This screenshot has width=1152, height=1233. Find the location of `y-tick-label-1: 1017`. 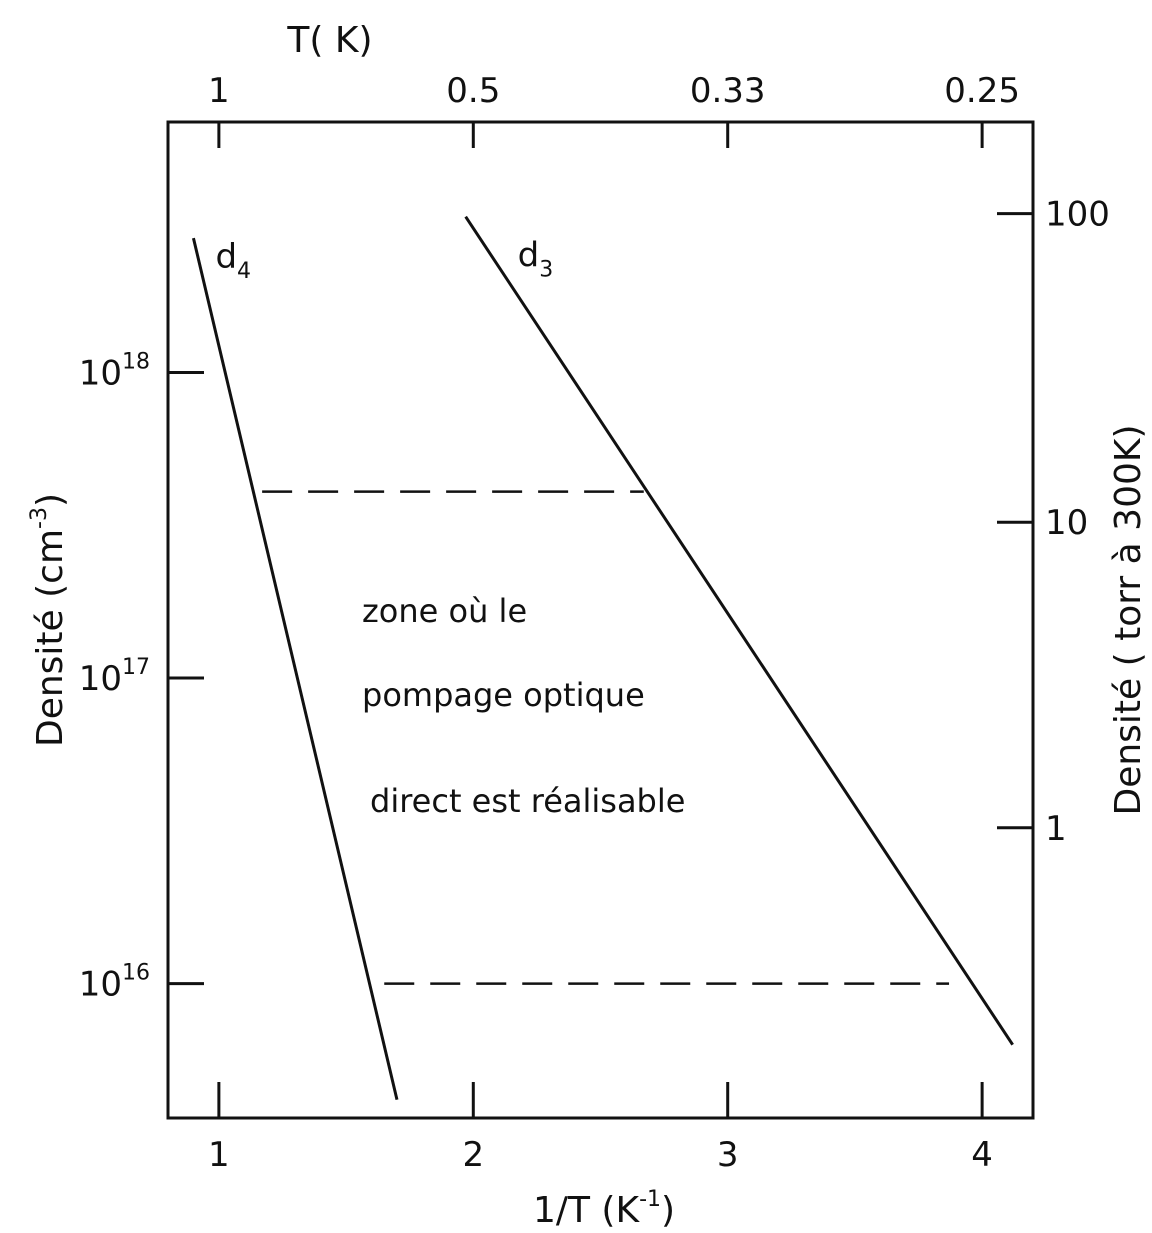

y-tick-label-1: 1017 is located at coordinates (114, 677).